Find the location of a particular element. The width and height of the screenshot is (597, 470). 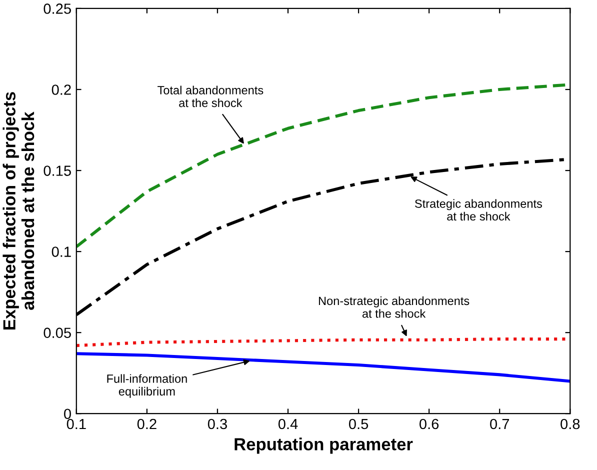

x-tick-label: 0.7 is located at coordinates (500, 424).